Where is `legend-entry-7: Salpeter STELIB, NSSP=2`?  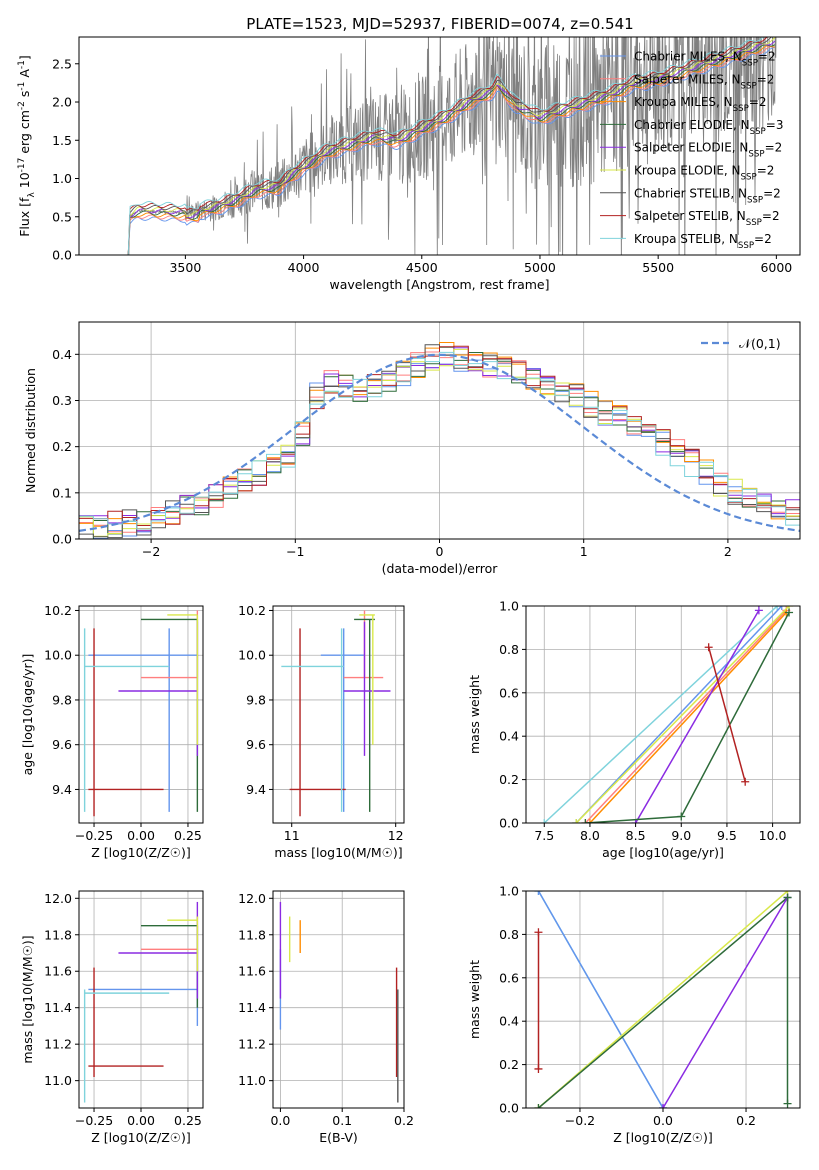
legend-entry-7: Salpeter STELIB, NSSP=2 is located at coordinates (707, 218).